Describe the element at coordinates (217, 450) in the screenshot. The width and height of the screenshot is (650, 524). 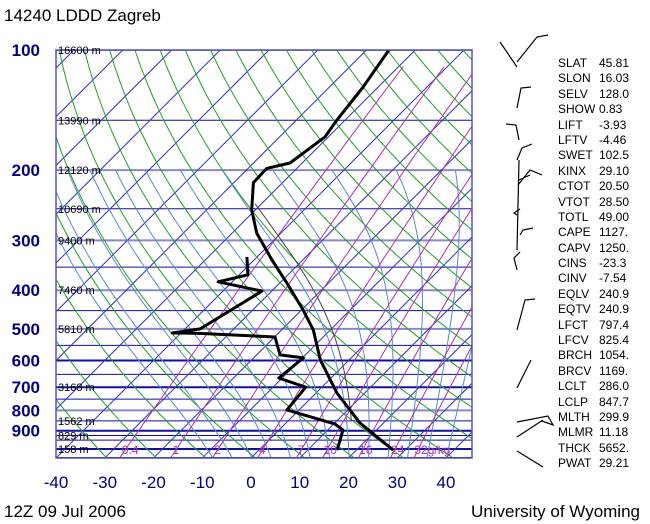
I see `mixing-ratio-label: 2` at that location.